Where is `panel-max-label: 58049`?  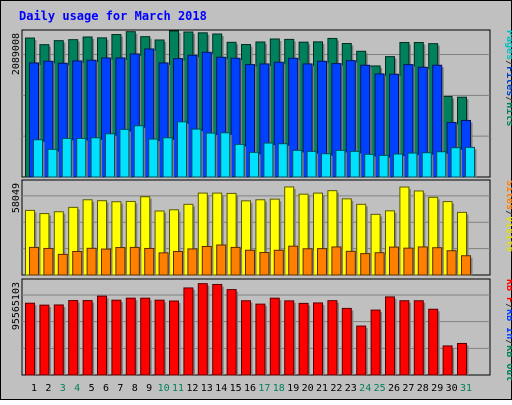
panel-max-label: 58049 is located at coordinates (16, 198).